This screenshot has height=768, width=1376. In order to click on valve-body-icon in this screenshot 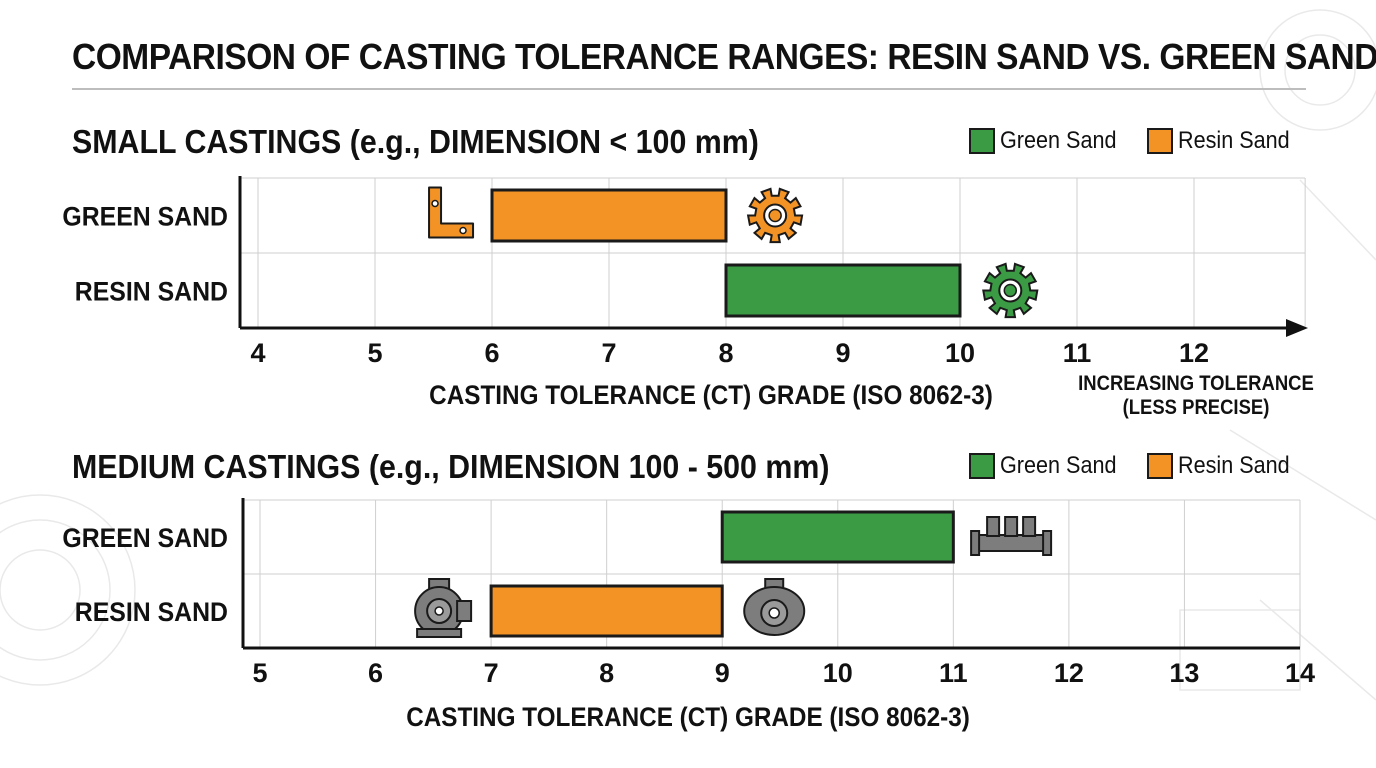, I will do `click(774, 607)`.